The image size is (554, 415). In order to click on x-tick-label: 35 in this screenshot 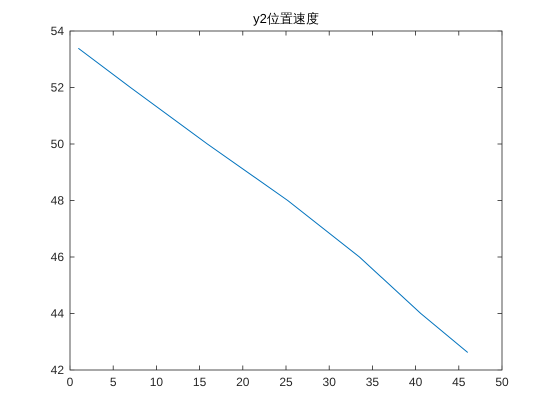, I will do `click(373, 382)`.